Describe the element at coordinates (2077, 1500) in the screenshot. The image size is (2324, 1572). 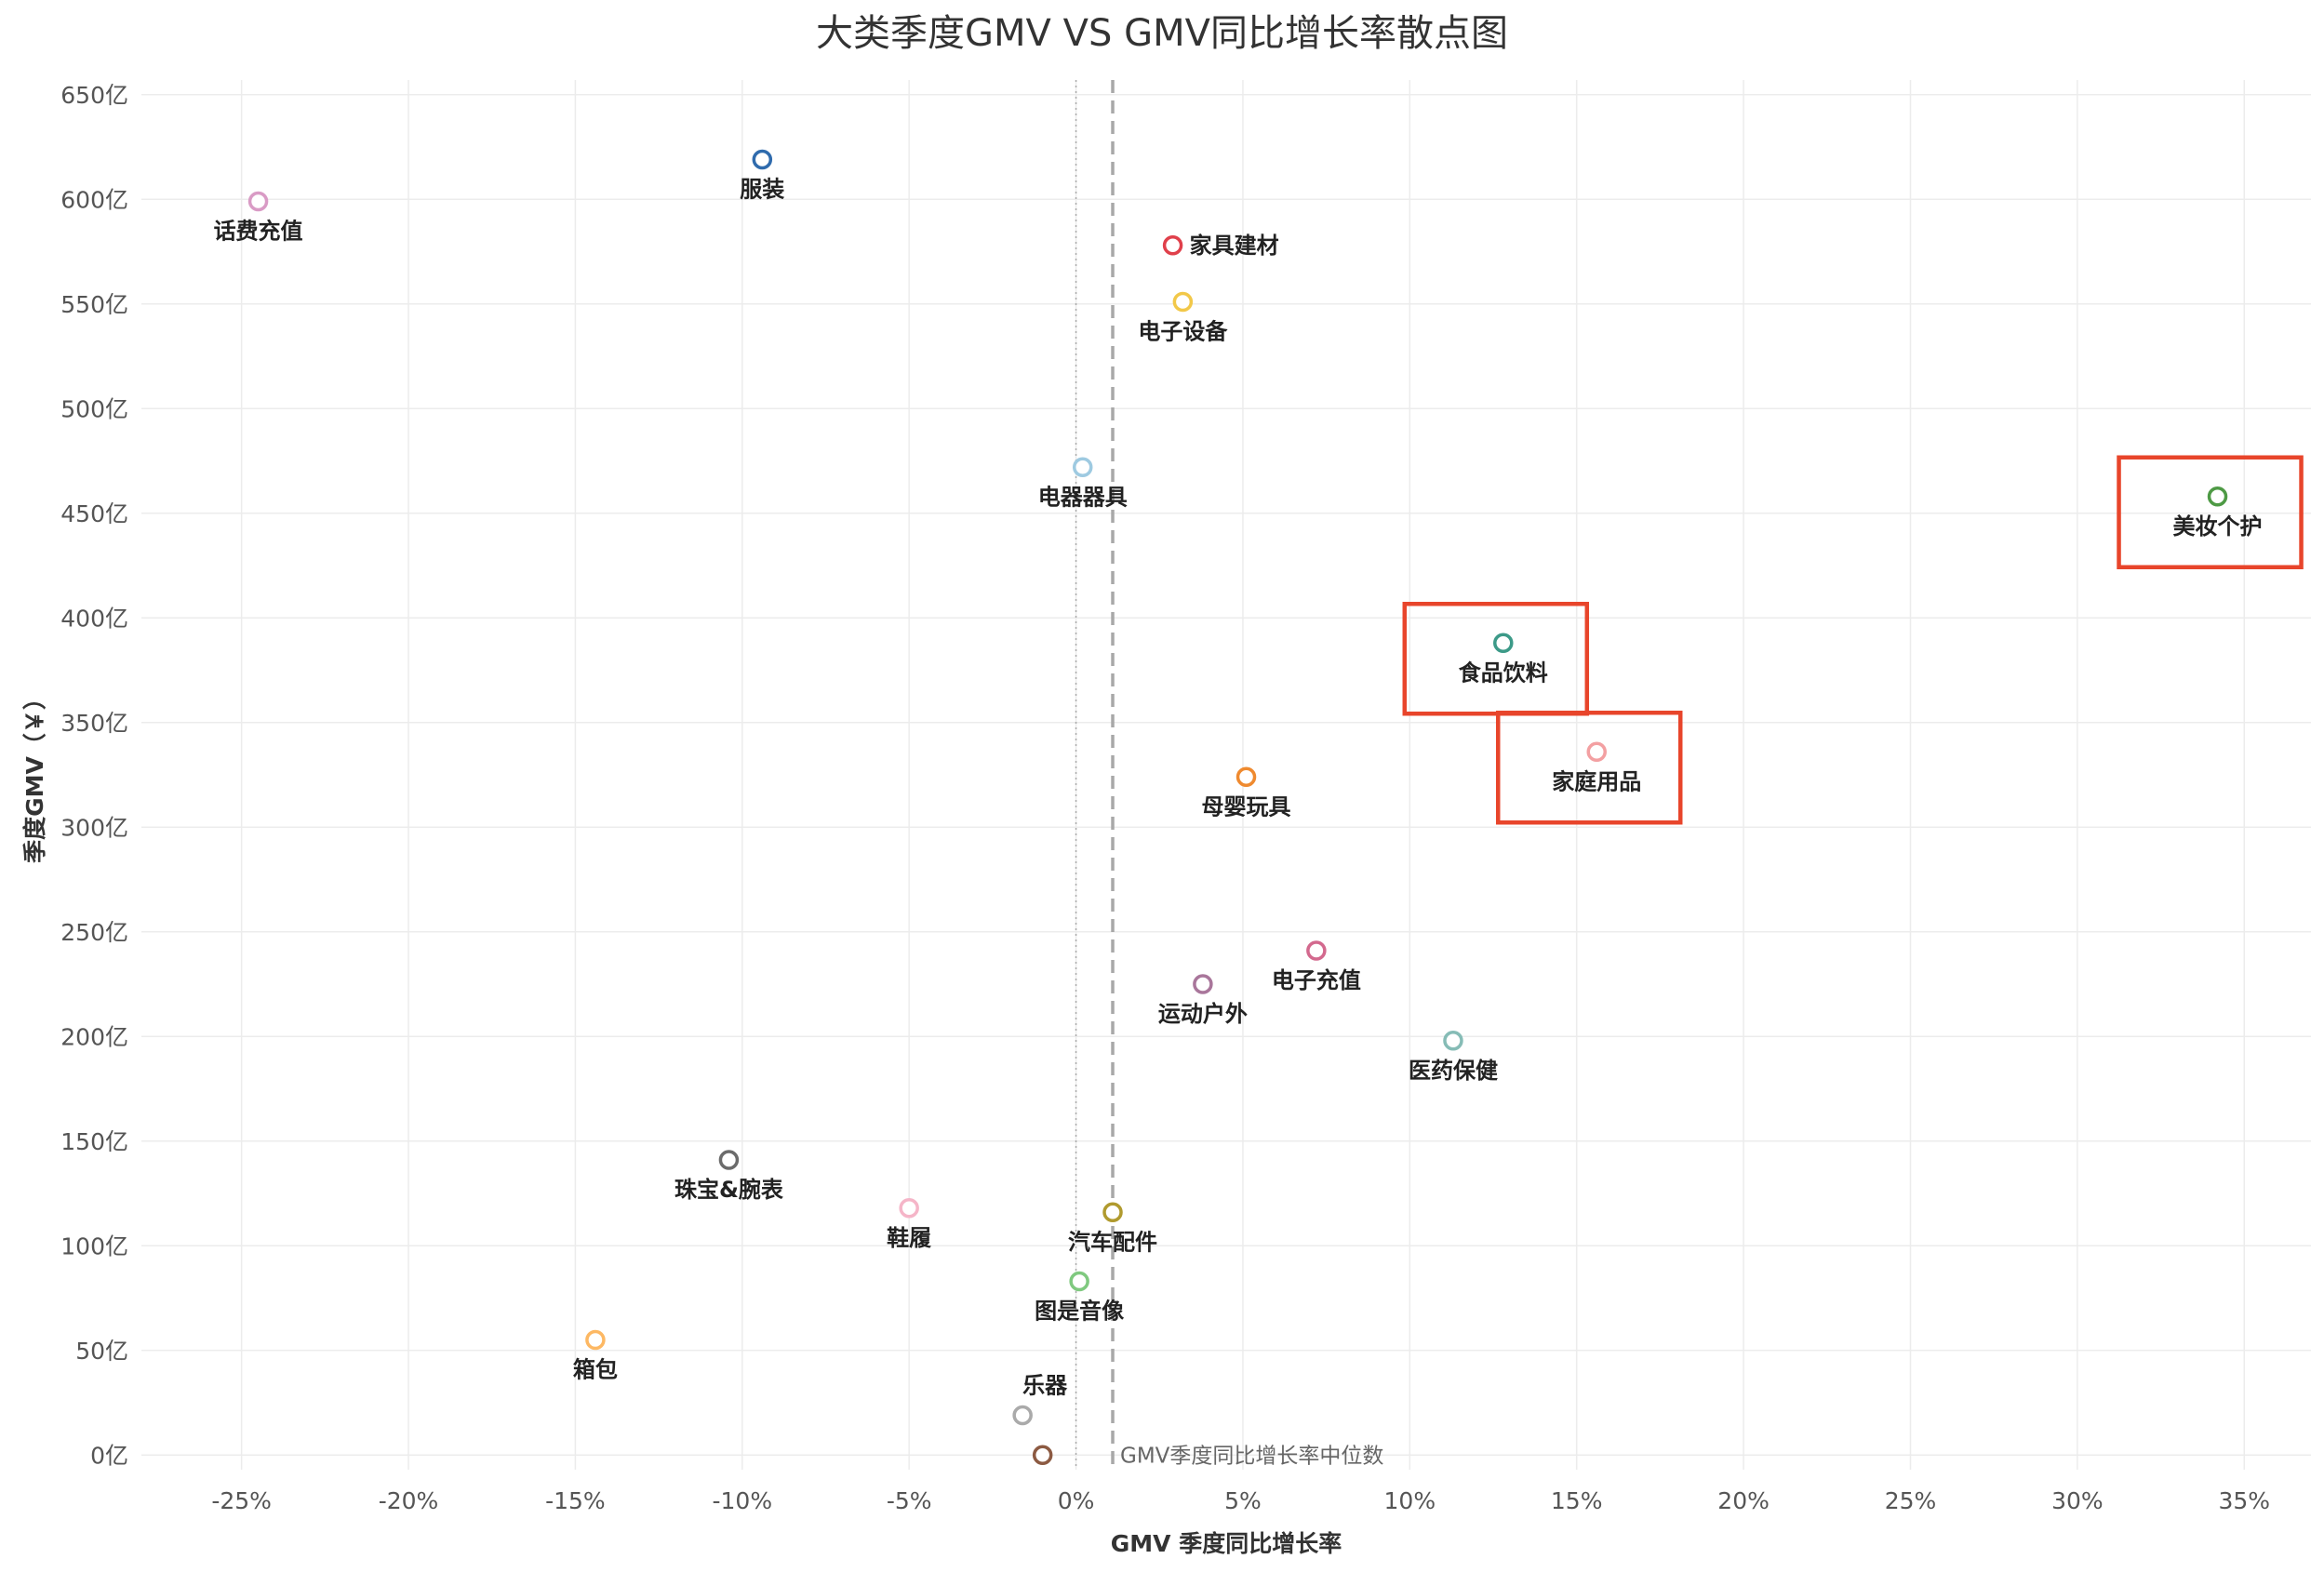
I see `x-tick-label: 30%` at that location.